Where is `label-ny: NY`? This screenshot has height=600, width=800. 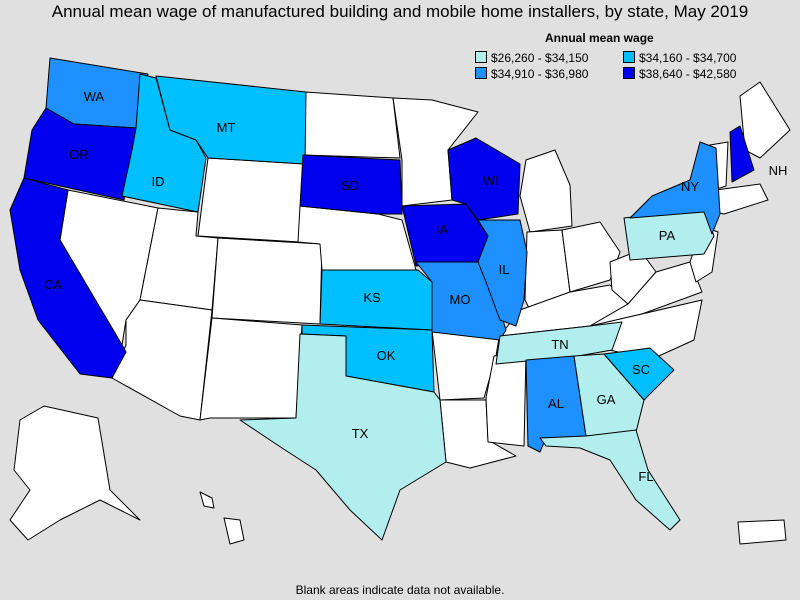
label-ny: NY is located at coordinates (690, 186).